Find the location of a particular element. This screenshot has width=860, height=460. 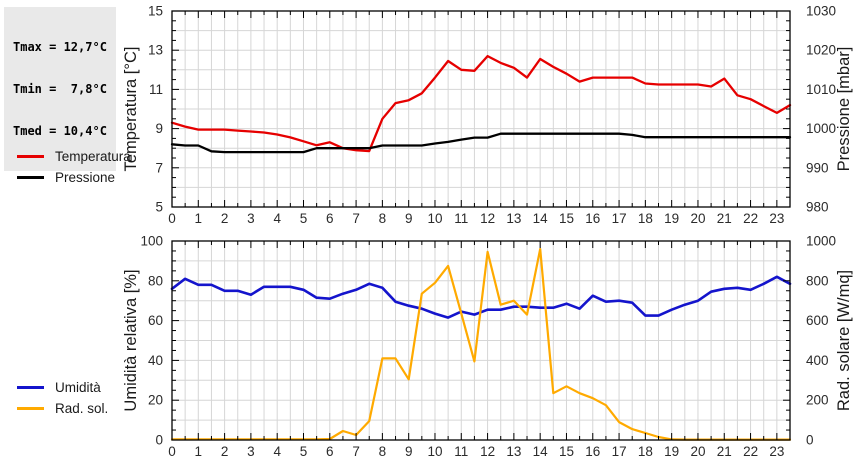

svg-text: 100 is located at coordinates (151, 241).